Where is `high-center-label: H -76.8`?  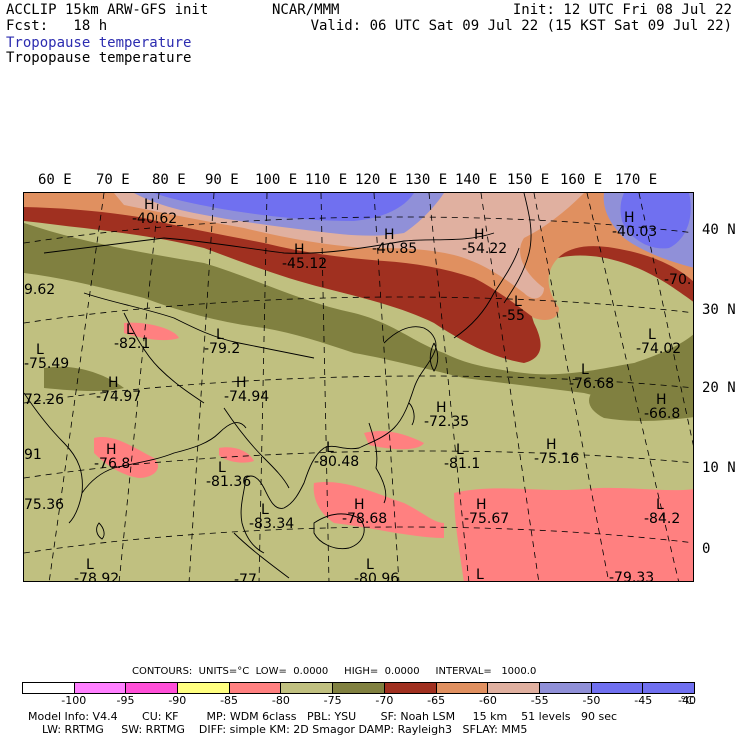 high-center-label: H -76.8 is located at coordinates (112, 457).